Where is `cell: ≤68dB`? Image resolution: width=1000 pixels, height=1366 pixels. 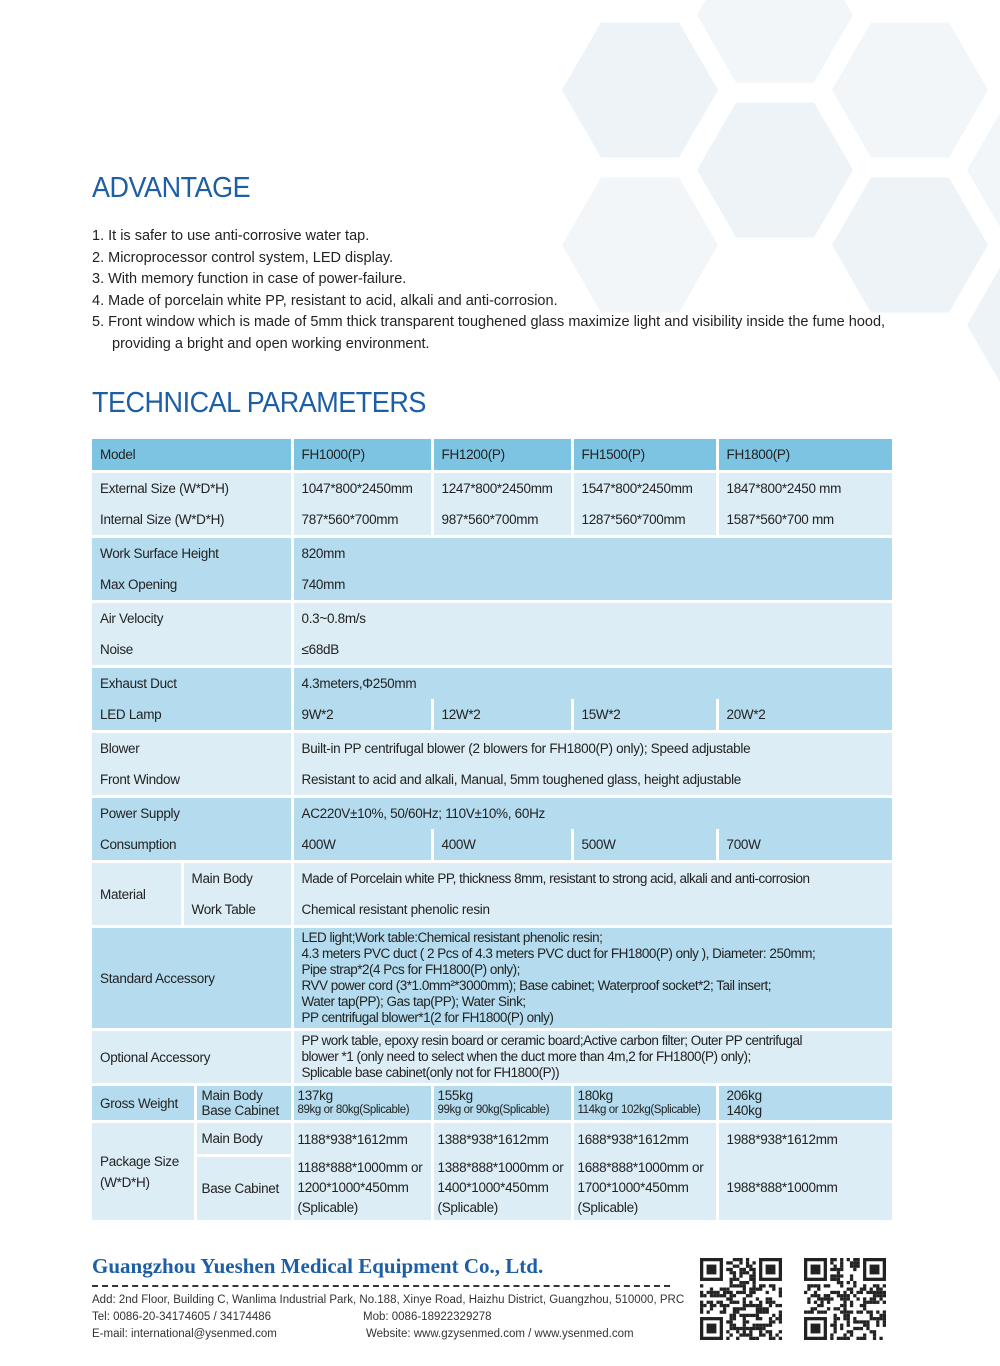
cell: ≤68dB is located at coordinates (592, 651).